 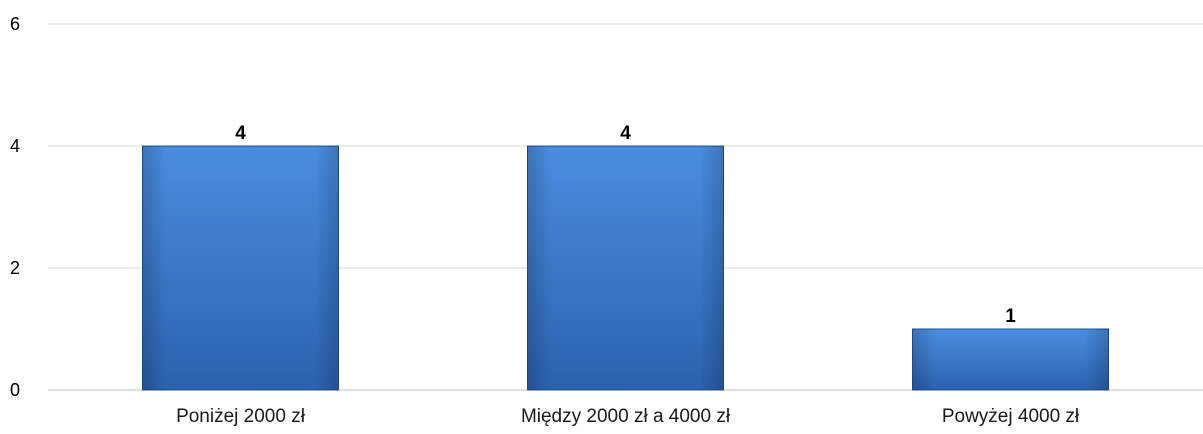 What do you see at coordinates (15, 268) in the screenshot?
I see `y-tick-label: 2` at bounding box center [15, 268].